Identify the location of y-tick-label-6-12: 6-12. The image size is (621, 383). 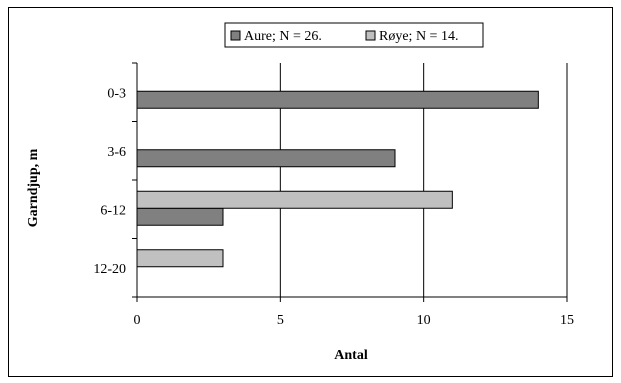
(113, 210).